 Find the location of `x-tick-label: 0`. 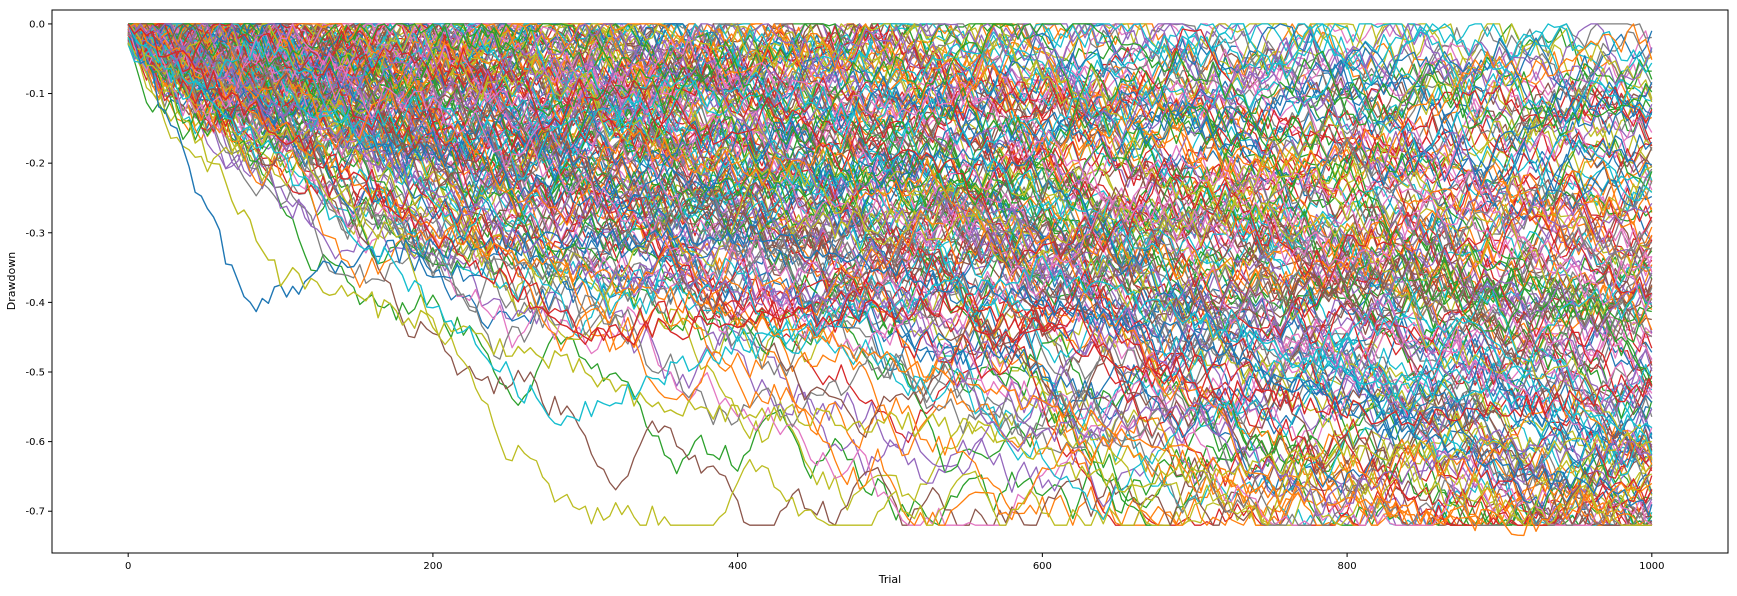

x-tick-label: 0 is located at coordinates (128, 566).